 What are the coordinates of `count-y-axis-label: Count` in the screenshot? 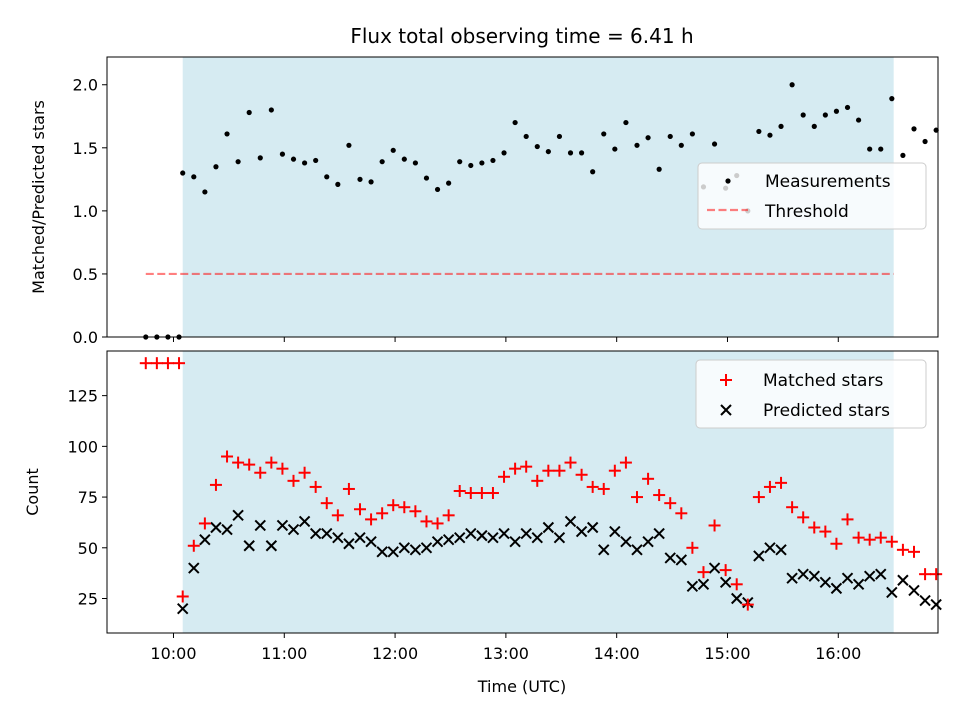 It's located at (32, 492).